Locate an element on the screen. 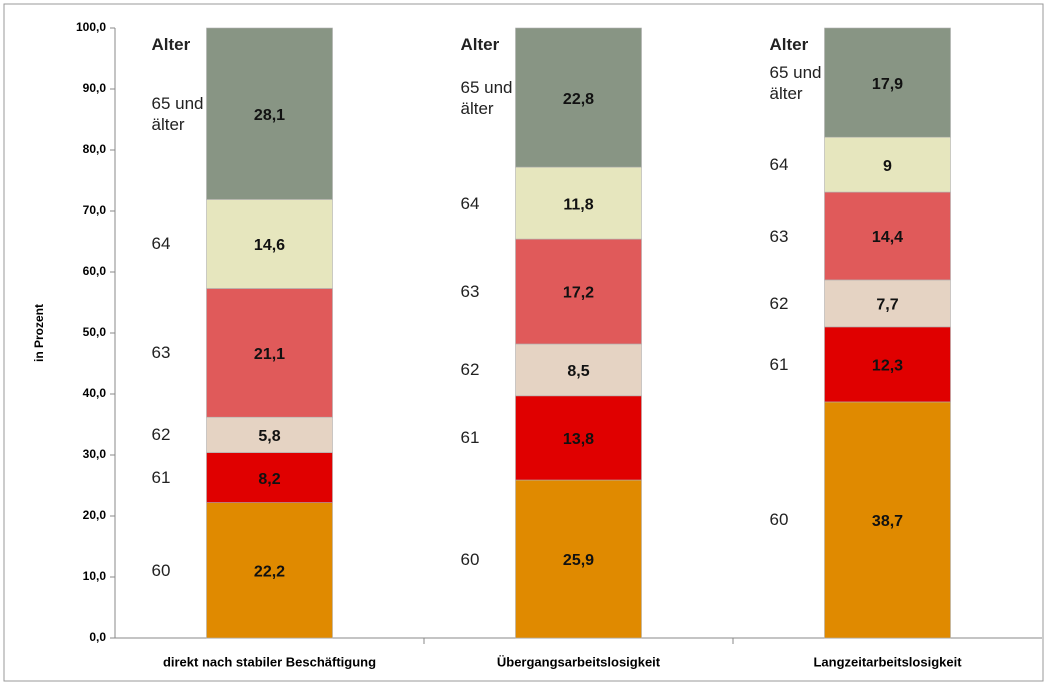 This screenshot has width=1047, height=685. data-label: 11,8 is located at coordinates (578, 204).